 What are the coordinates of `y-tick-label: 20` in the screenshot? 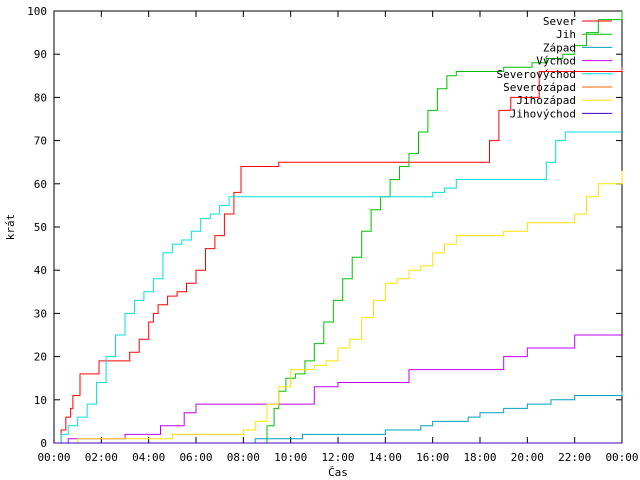 It's located at (40, 357).